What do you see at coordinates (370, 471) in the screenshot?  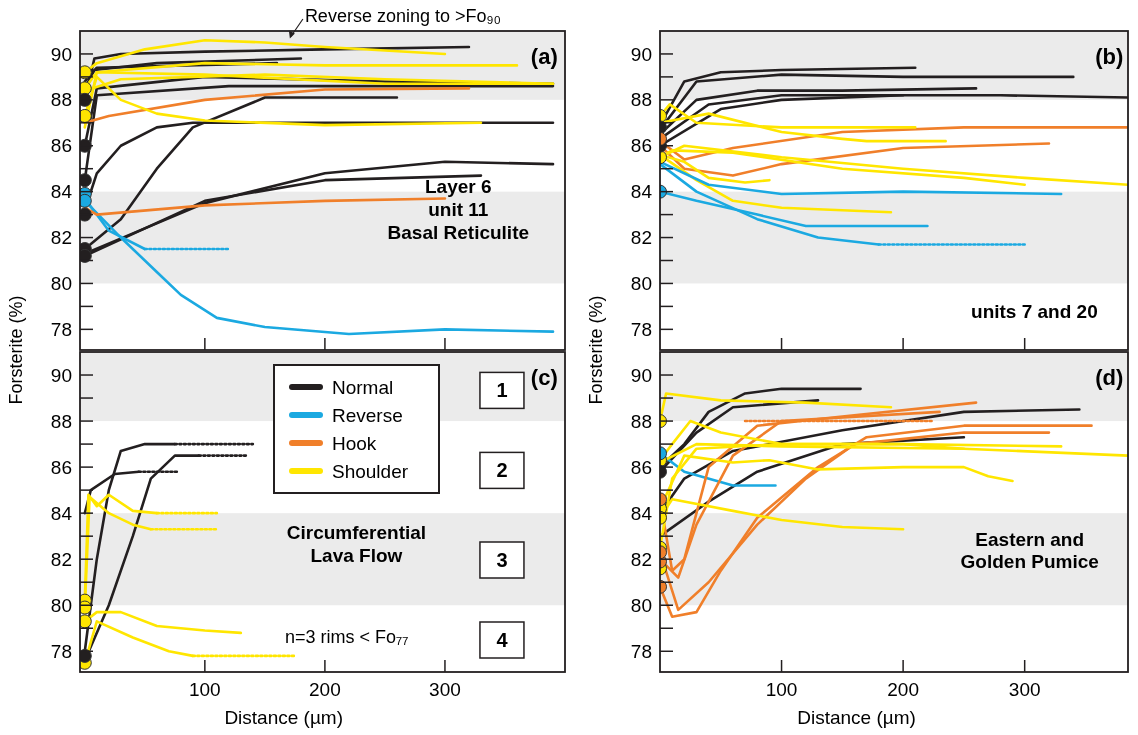 I see `legend-label: Shoulder` at bounding box center [370, 471].